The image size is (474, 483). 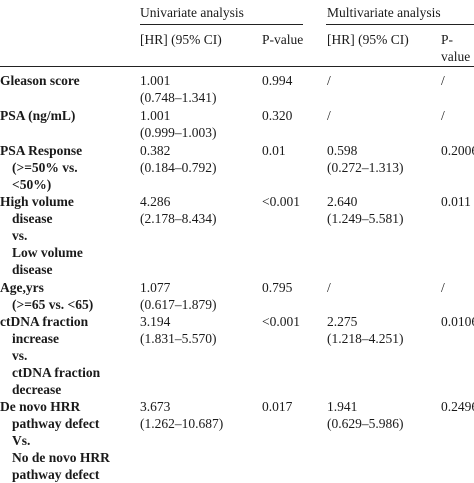 What do you see at coordinates (456, 56) in the screenshot?
I see `col-p-multivariate-cont: value` at bounding box center [456, 56].